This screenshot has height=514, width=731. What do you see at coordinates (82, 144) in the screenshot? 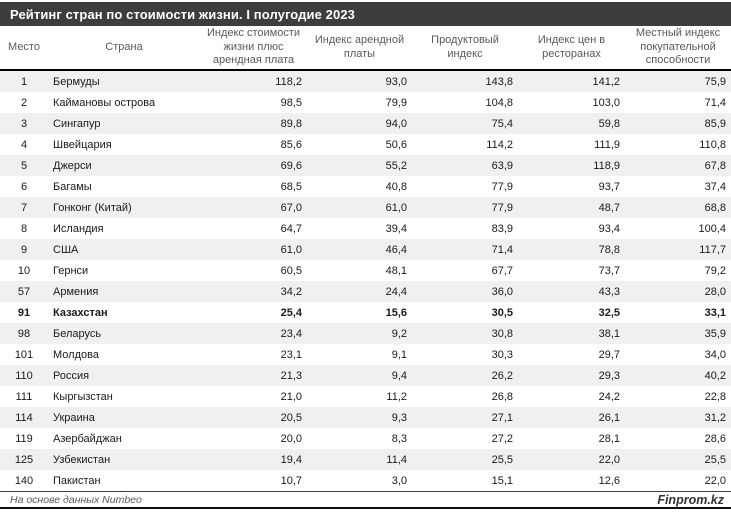
I see `country-cell: Швейцария` at bounding box center [82, 144].